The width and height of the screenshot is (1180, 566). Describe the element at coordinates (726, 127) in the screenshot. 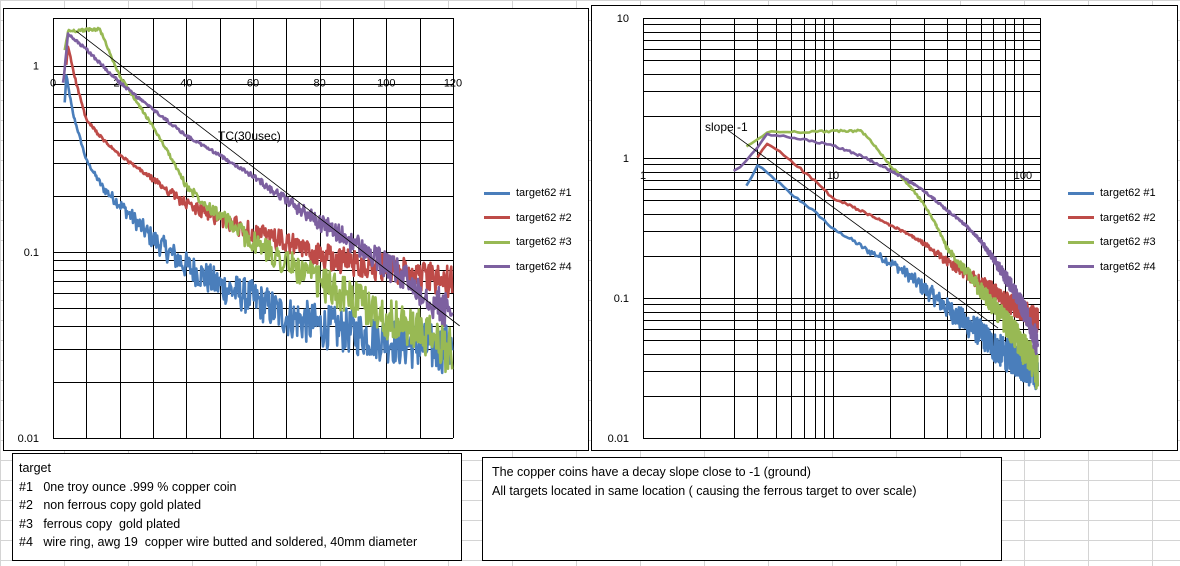

I see `annotation-label: slope -1` at that location.